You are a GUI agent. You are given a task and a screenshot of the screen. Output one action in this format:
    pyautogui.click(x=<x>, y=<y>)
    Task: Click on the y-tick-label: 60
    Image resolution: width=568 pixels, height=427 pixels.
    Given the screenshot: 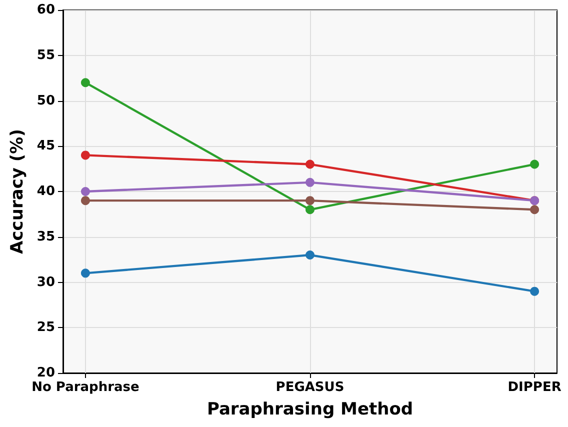 What is the action you would take?
    pyautogui.click(x=45, y=10)
    